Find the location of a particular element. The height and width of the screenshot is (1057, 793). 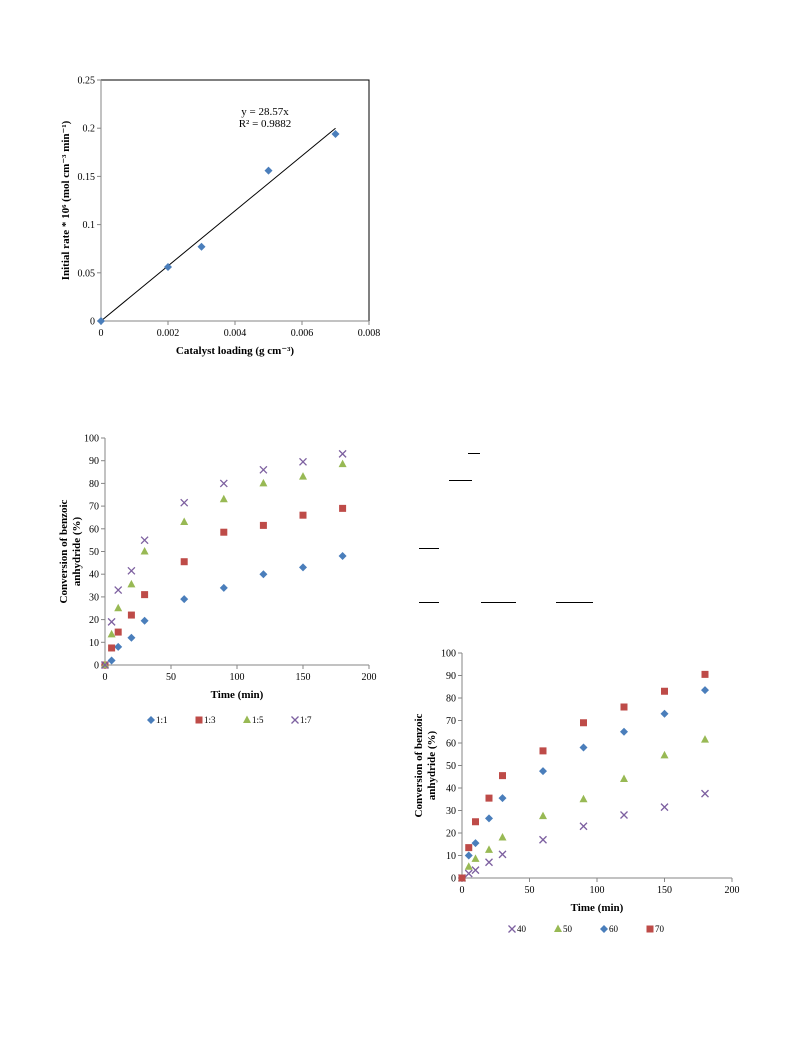

series-data is located at coordinates (218, 227).